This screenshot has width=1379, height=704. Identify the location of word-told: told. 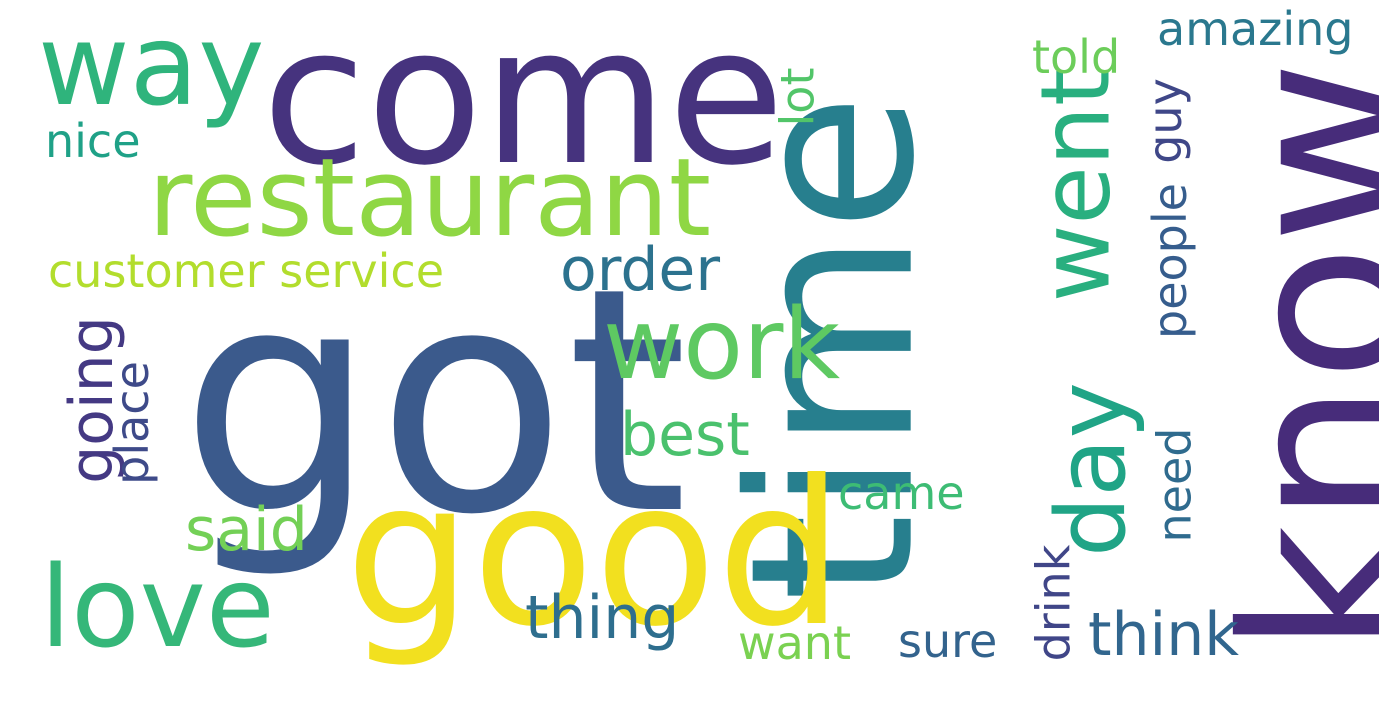
(1076, 57).